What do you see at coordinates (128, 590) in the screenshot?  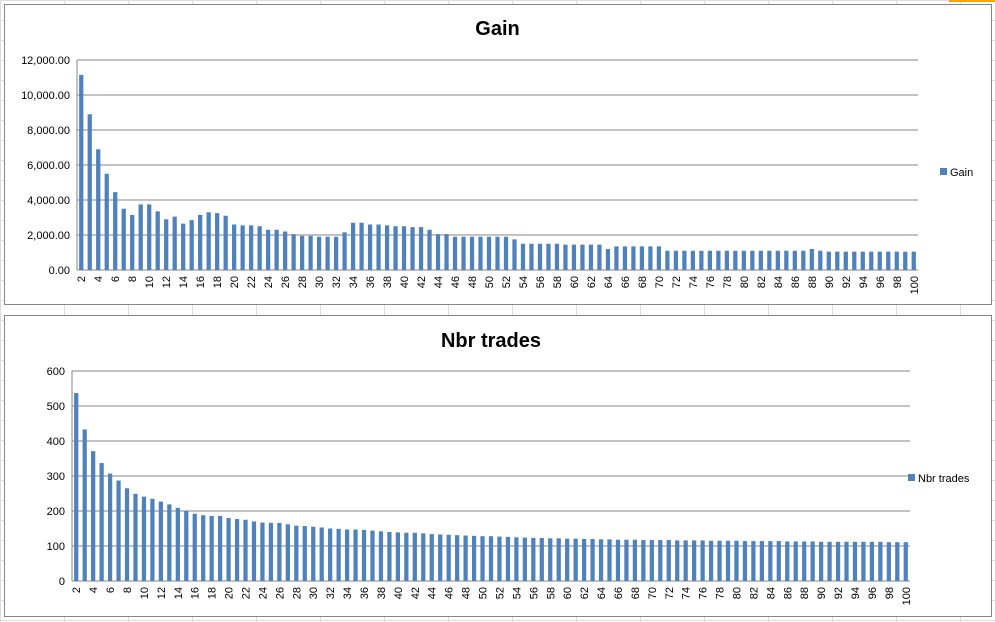 I see `x-tick-label: 8` at bounding box center [128, 590].